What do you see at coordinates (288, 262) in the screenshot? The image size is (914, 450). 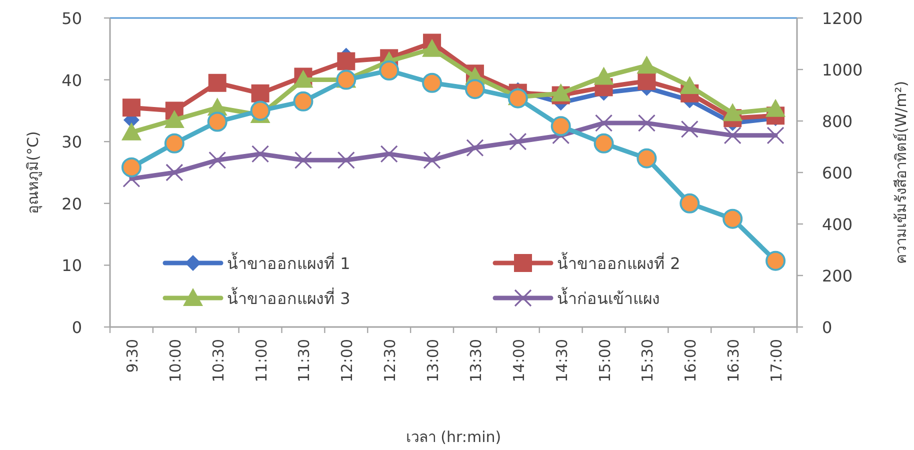 I see `legend-label: น้ำขาออกแผงที่ 1` at bounding box center [288, 262].